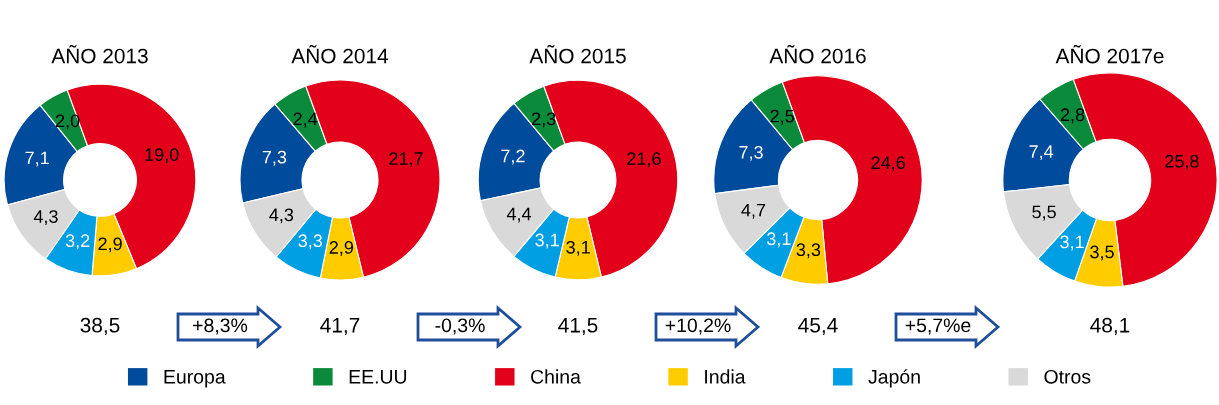 The height and width of the screenshot is (405, 1219). Describe the element at coordinates (37, 159) in the screenshot. I see `data-label: 7,1` at that location.